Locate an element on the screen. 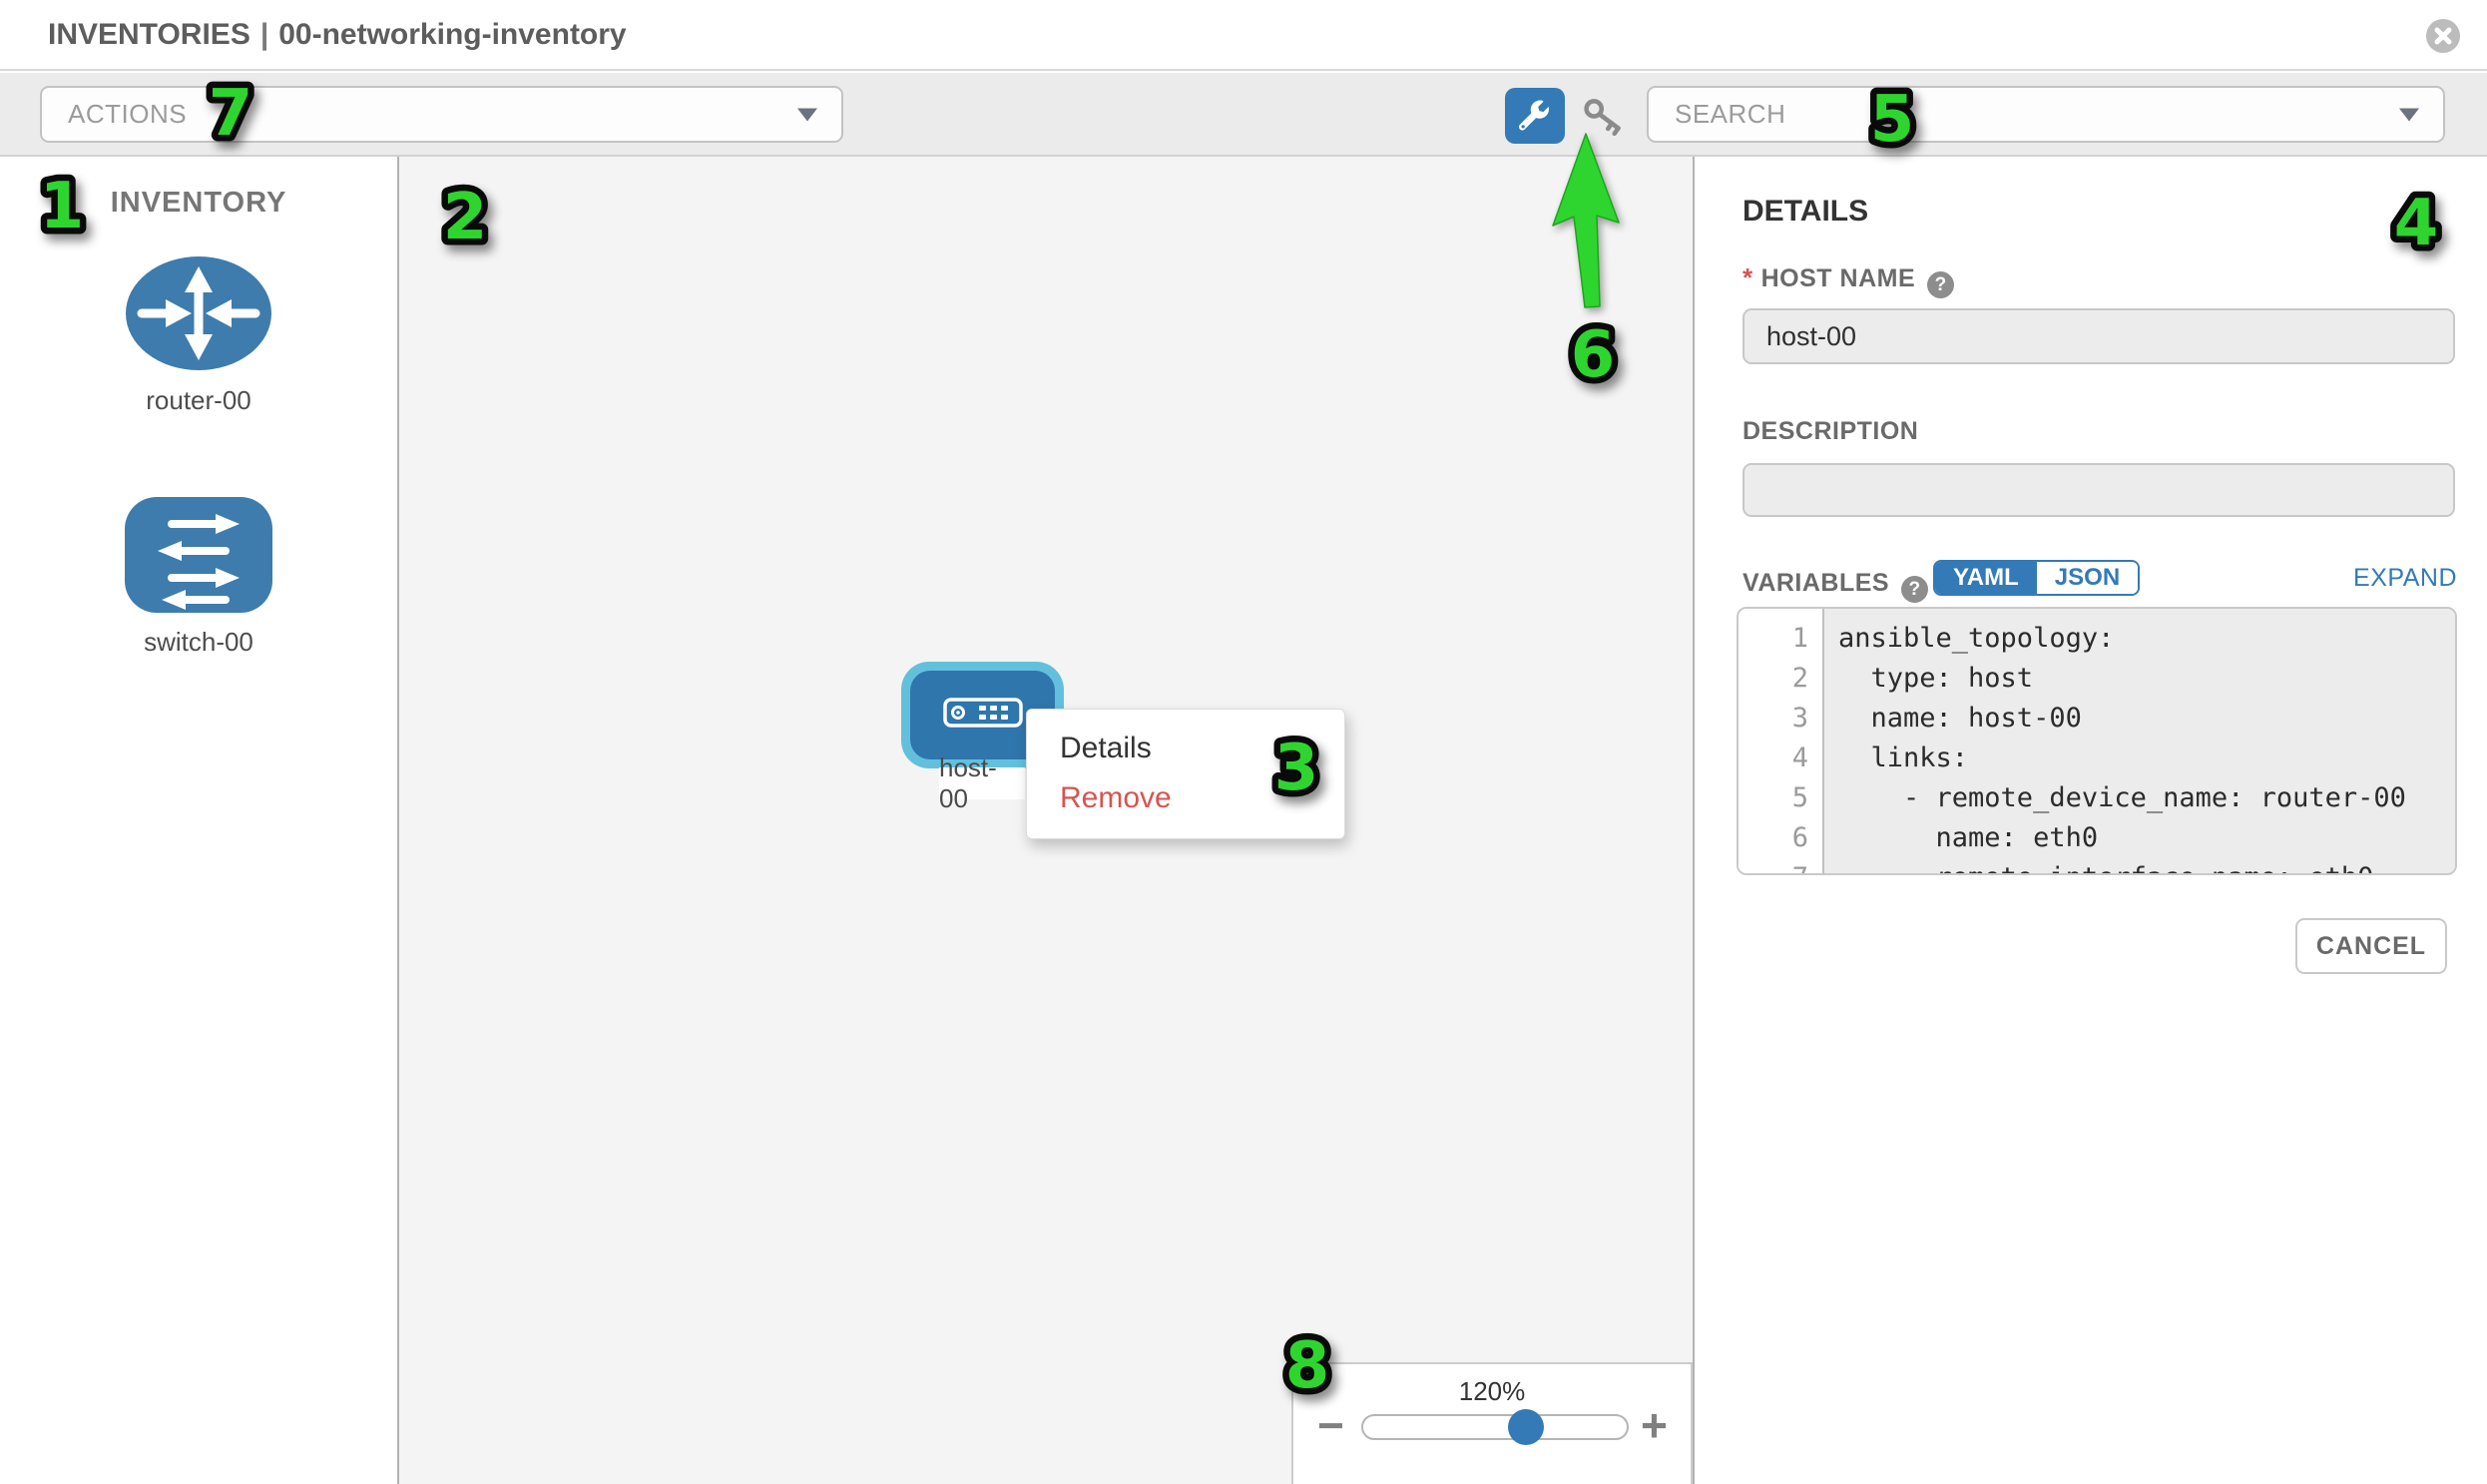 Image resolution: width=2487 pixels, height=1484 pixels. zoom-slider-thumb is located at coordinates (1526, 1427).